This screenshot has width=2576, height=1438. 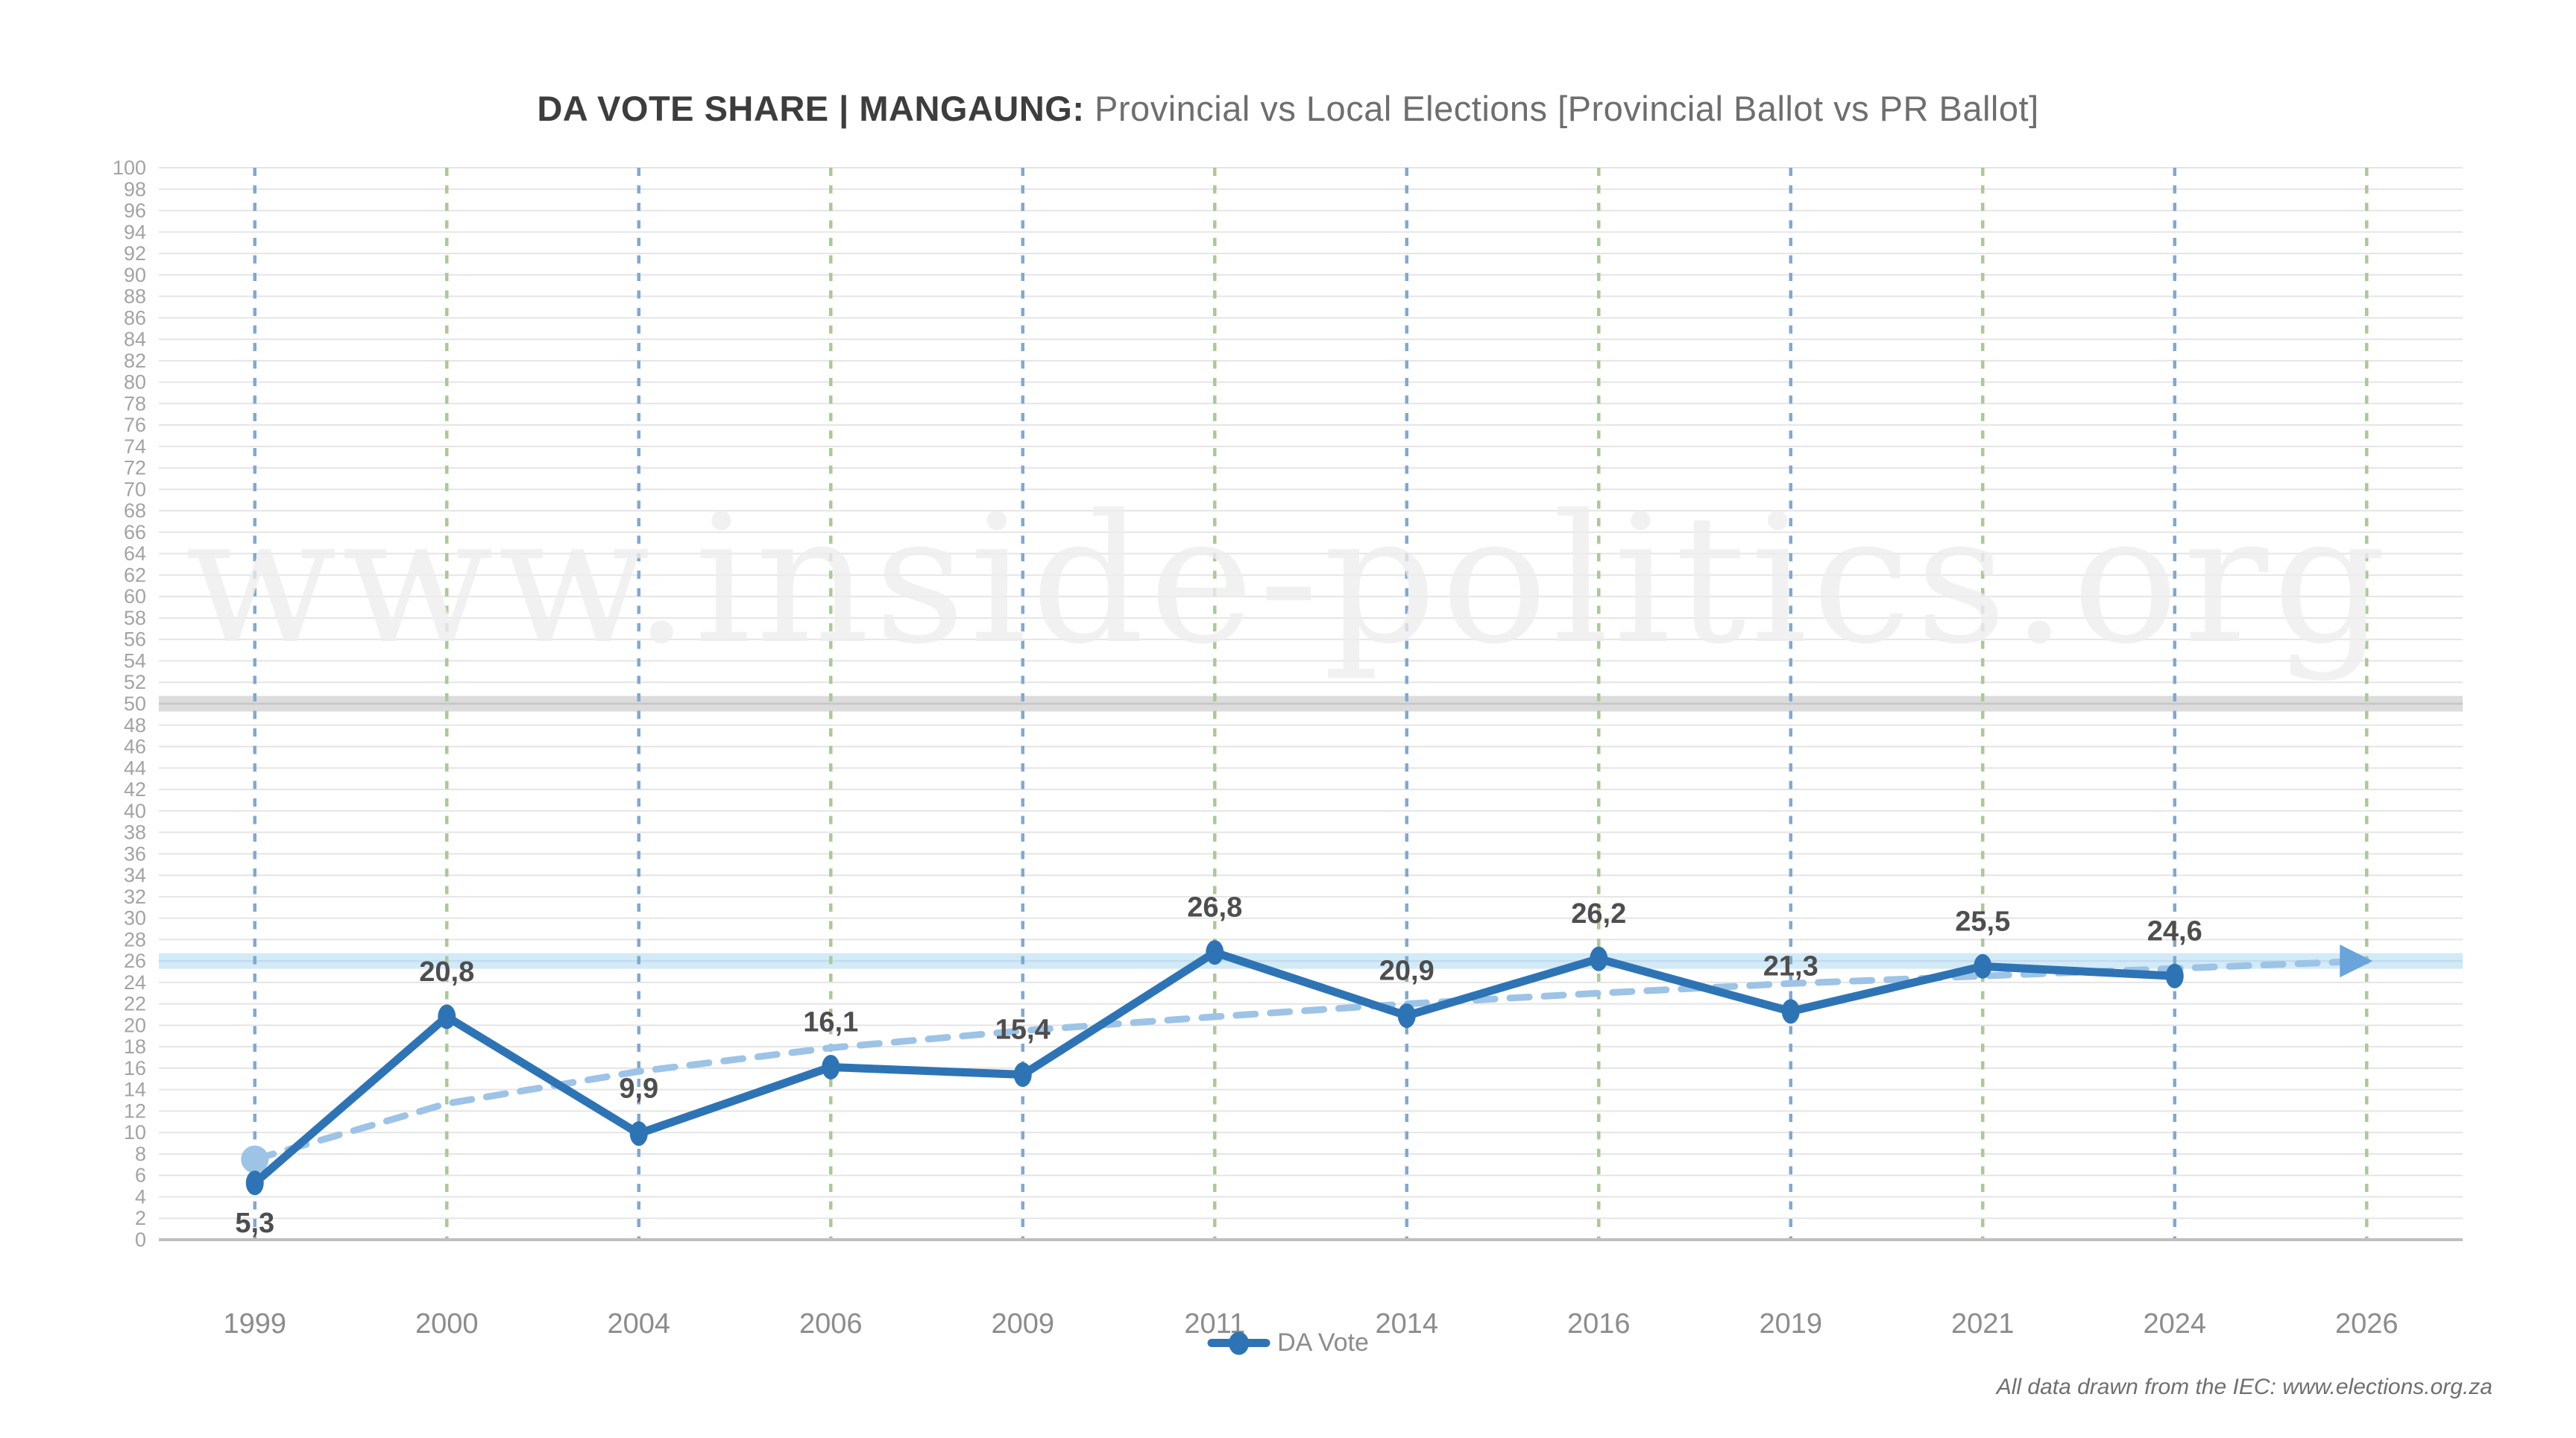 What do you see at coordinates (1406, 1324) in the screenshot?
I see `x-axis-tick-label: 2014` at bounding box center [1406, 1324].